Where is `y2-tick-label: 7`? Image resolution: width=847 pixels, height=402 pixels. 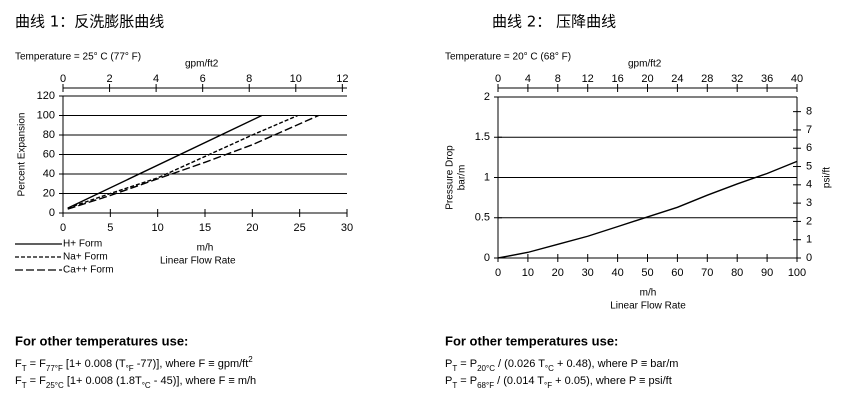 y2-tick-label: 7 is located at coordinates (809, 130).